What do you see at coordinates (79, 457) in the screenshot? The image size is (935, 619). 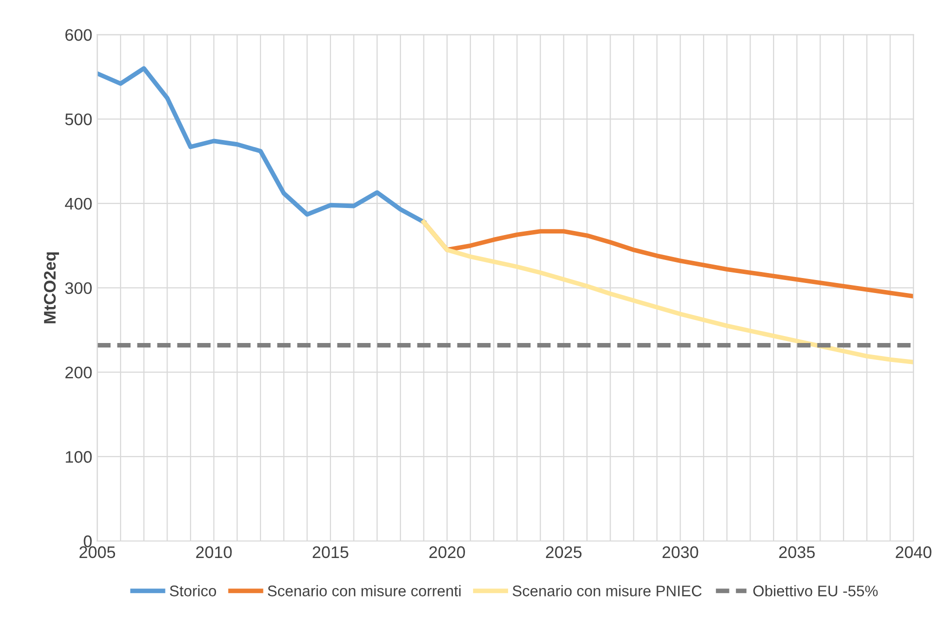 I see `y-tick-label: 100` at bounding box center [79, 457].